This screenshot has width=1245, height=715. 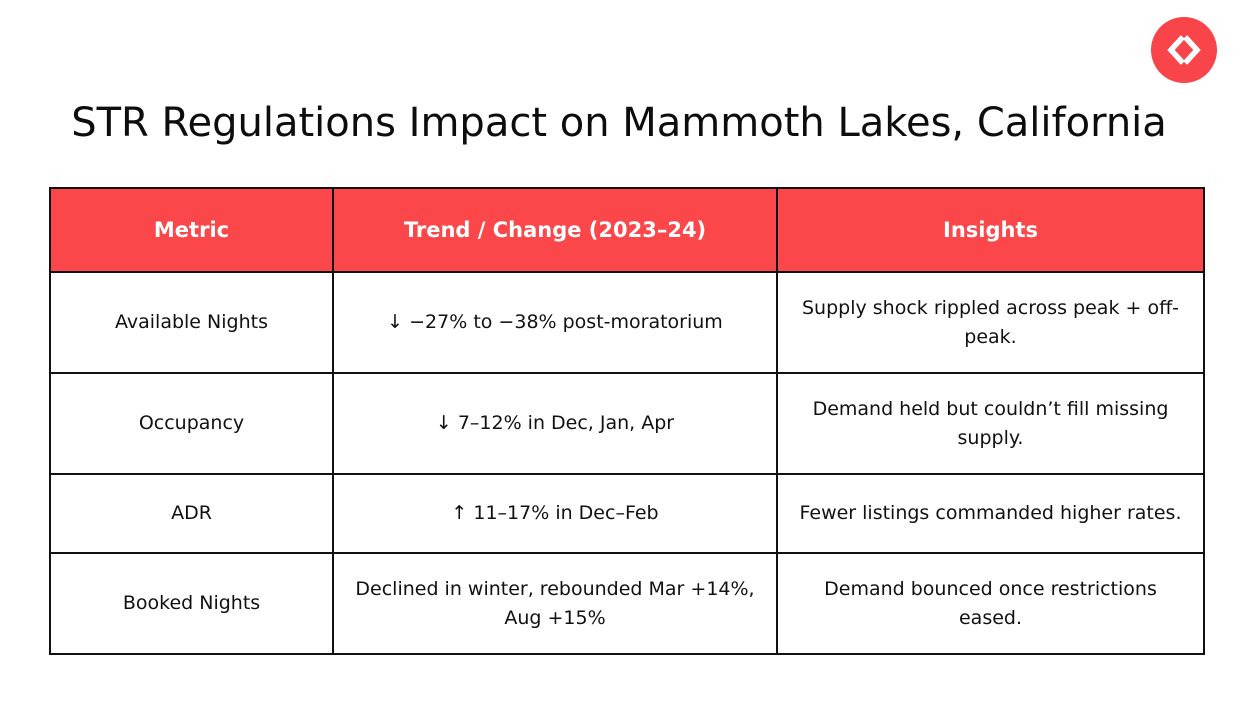 What do you see at coordinates (990, 603) in the screenshot?
I see `cell-insight: Demand bounced once restrictions eased.` at bounding box center [990, 603].